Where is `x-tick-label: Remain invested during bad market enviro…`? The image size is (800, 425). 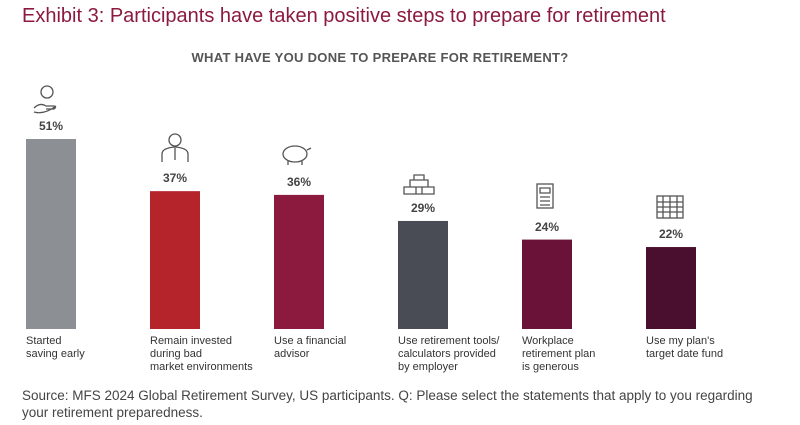
x-tick-label: Remain invested during bad market enviro… is located at coordinates (201, 354).